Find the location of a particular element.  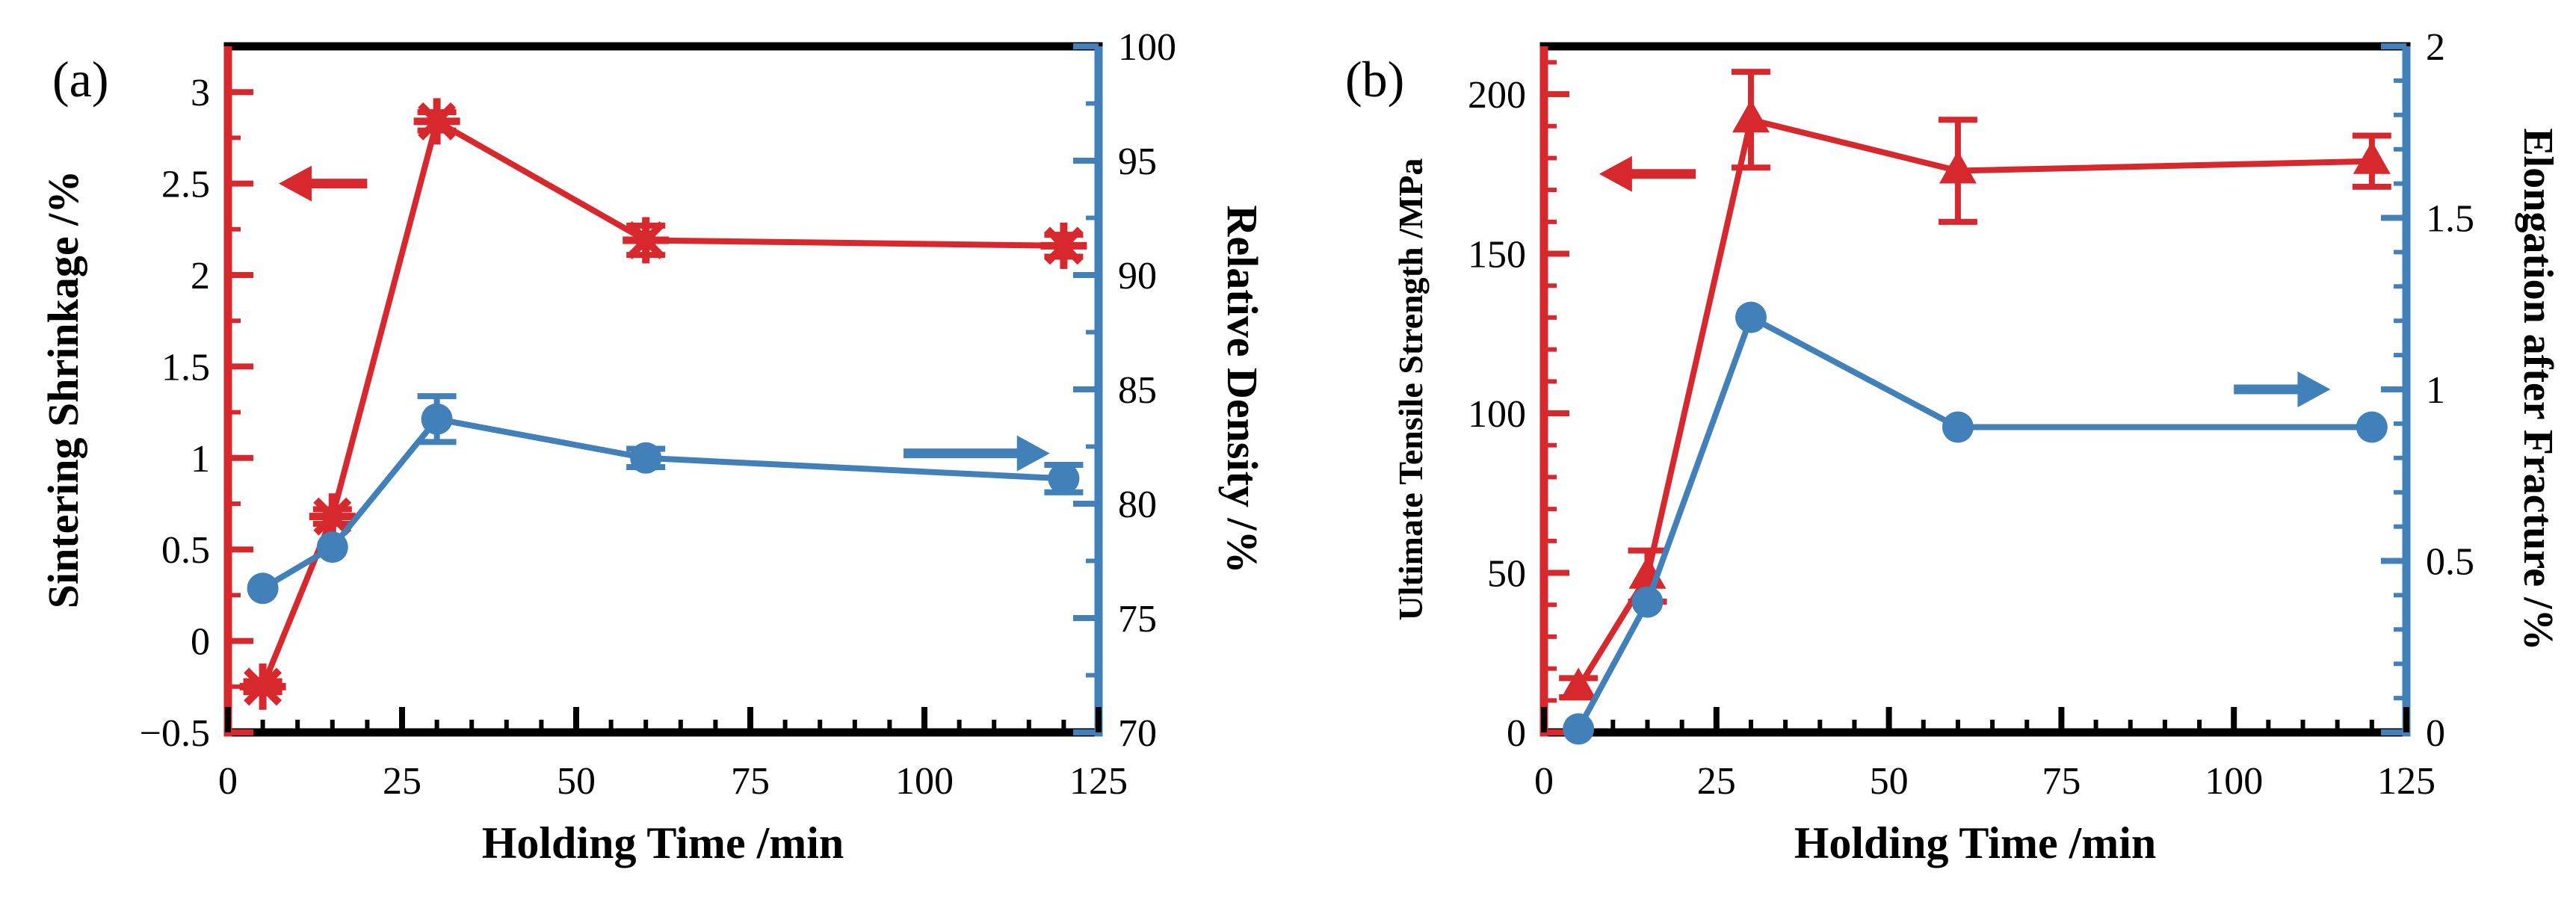

right-tick-label: 2 is located at coordinates (2436, 47).